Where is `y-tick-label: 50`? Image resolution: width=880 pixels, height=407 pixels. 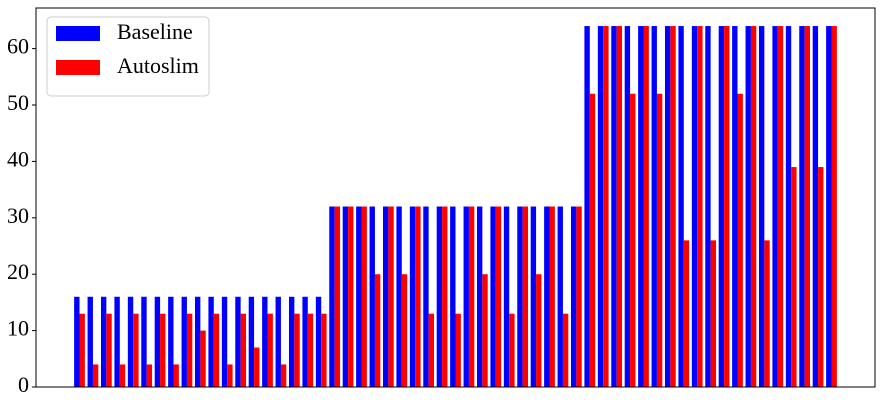
y-tick-label: 50 is located at coordinates (18, 102).